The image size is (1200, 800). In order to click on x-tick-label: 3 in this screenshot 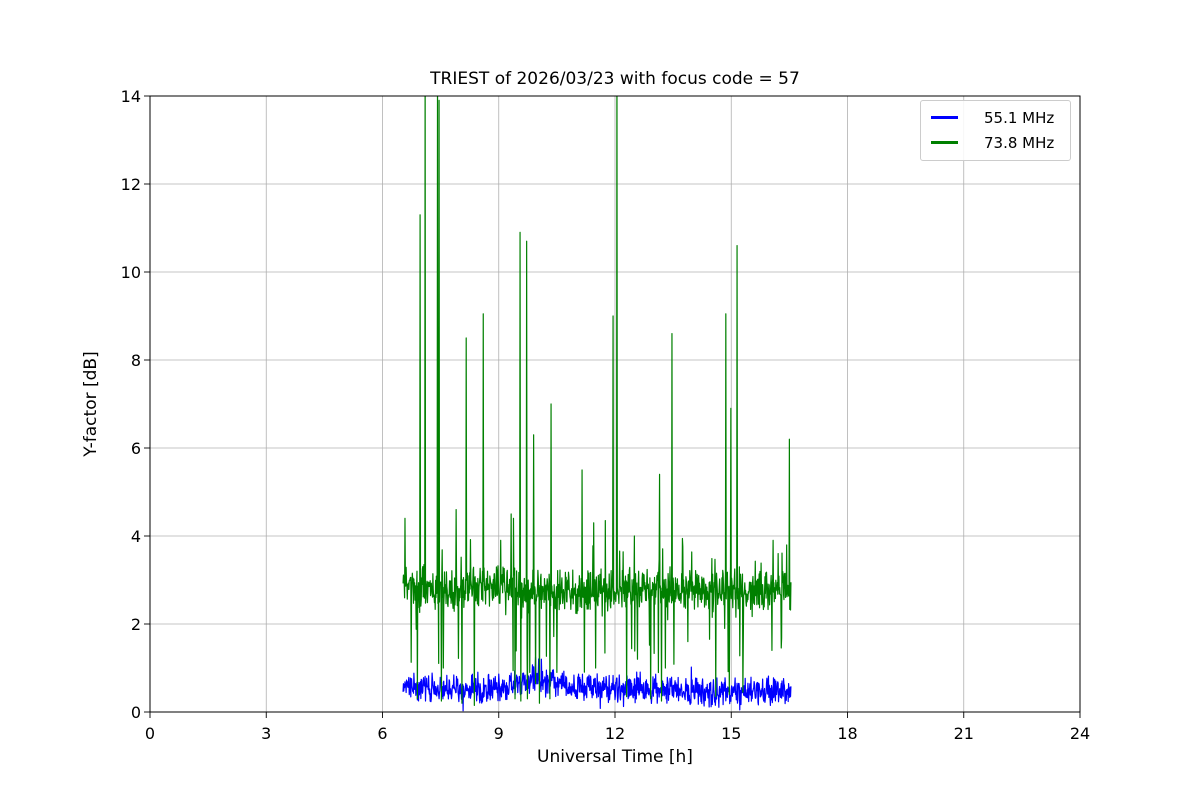, I will do `click(266, 733)`.